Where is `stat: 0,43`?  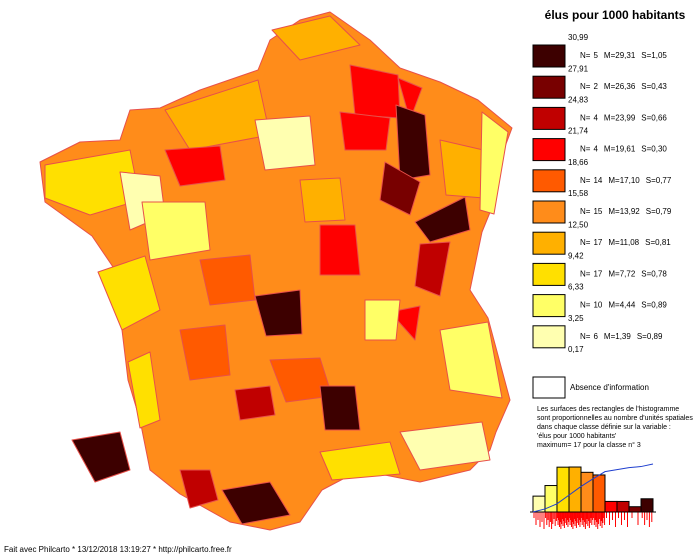
stat: 0,43 is located at coordinates (659, 86).